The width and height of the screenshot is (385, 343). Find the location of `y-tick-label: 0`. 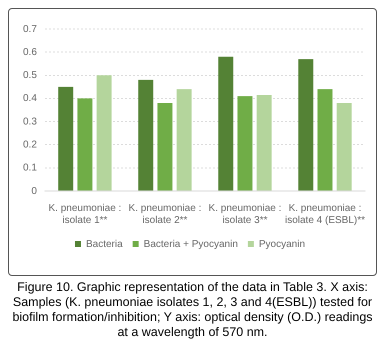

y-tick-label: 0 is located at coordinates (34, 191).